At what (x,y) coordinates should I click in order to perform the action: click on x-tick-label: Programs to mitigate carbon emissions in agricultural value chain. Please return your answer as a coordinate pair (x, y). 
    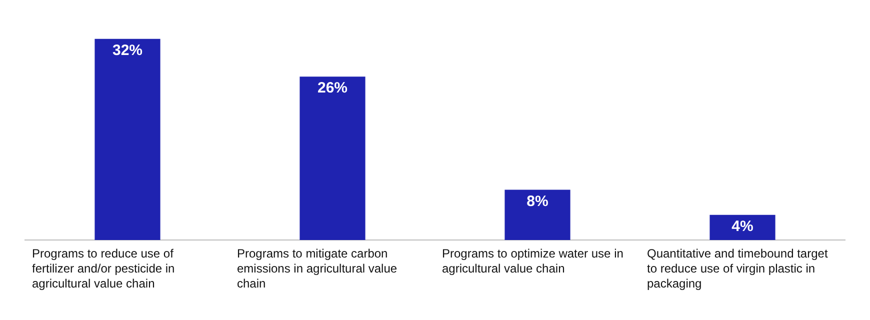
    Looking at the image, I should click on (317, 268).